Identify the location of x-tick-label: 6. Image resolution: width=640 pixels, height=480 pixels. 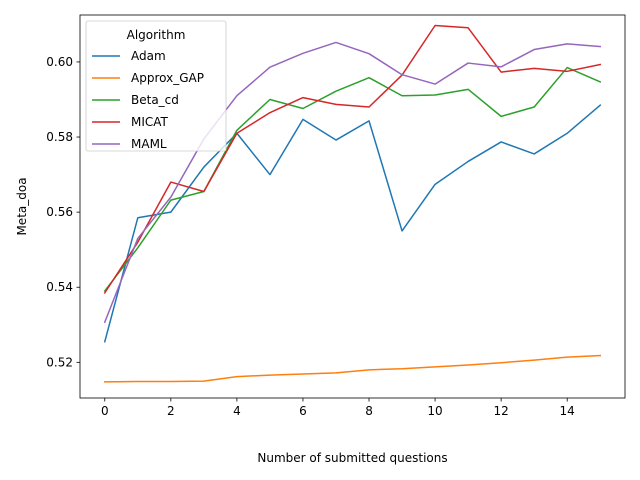
(303, 411).